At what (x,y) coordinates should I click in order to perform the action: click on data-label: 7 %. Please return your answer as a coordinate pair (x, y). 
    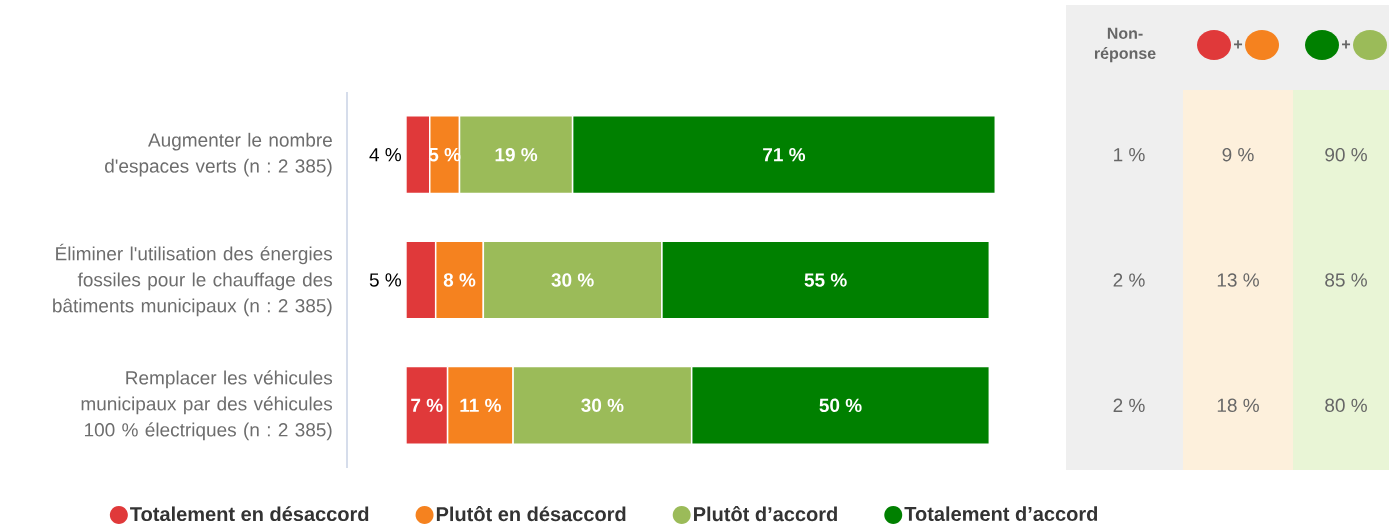
    Looking at the image, I should click on (427, 405).